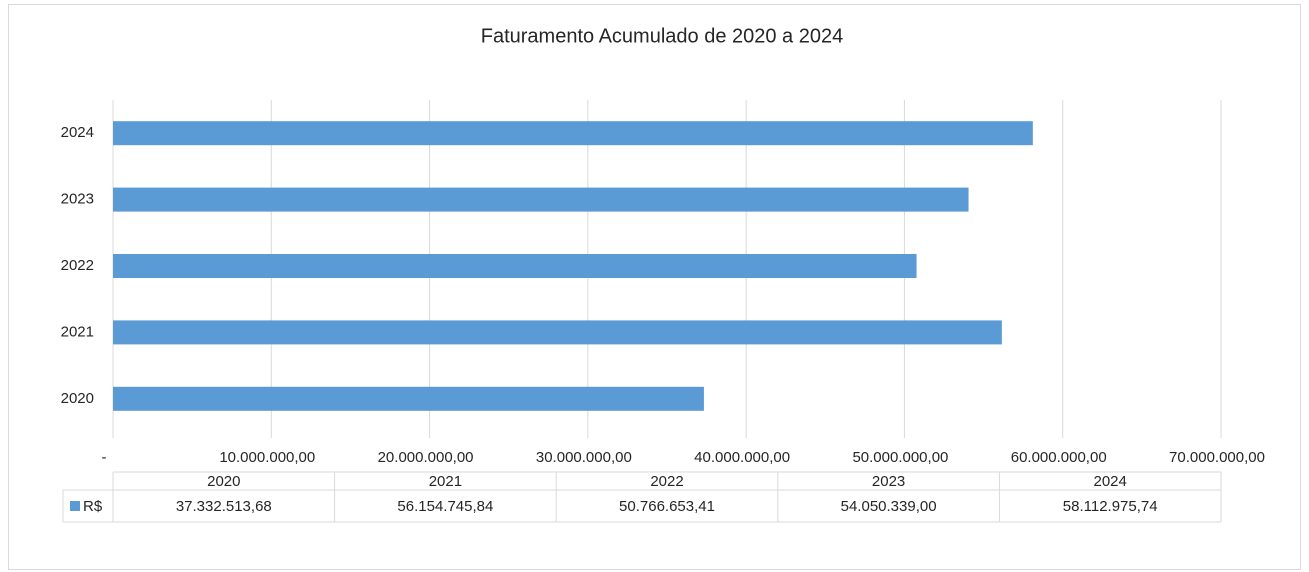 The image size is (1309, 572). I want to click on x-tick-label: 50.000.000,00, so click(900, 457).